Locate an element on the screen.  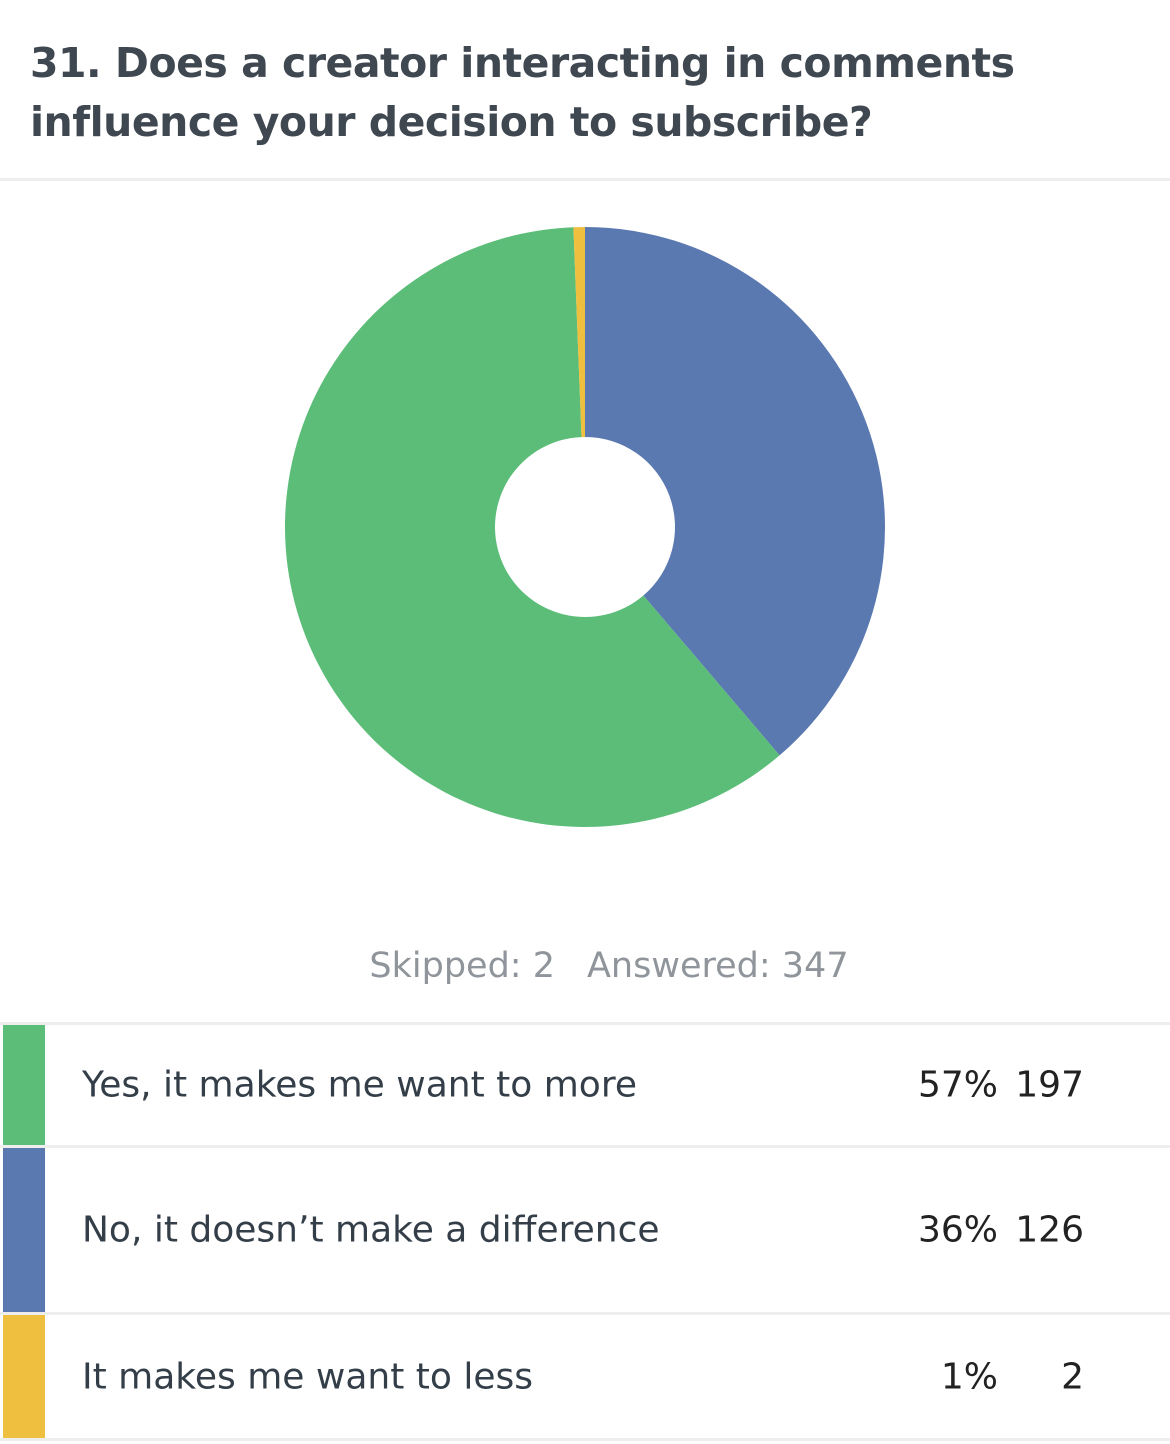
answer-row-less: It makes me want to less 1% 2 is located at coordinates (585, 1378).